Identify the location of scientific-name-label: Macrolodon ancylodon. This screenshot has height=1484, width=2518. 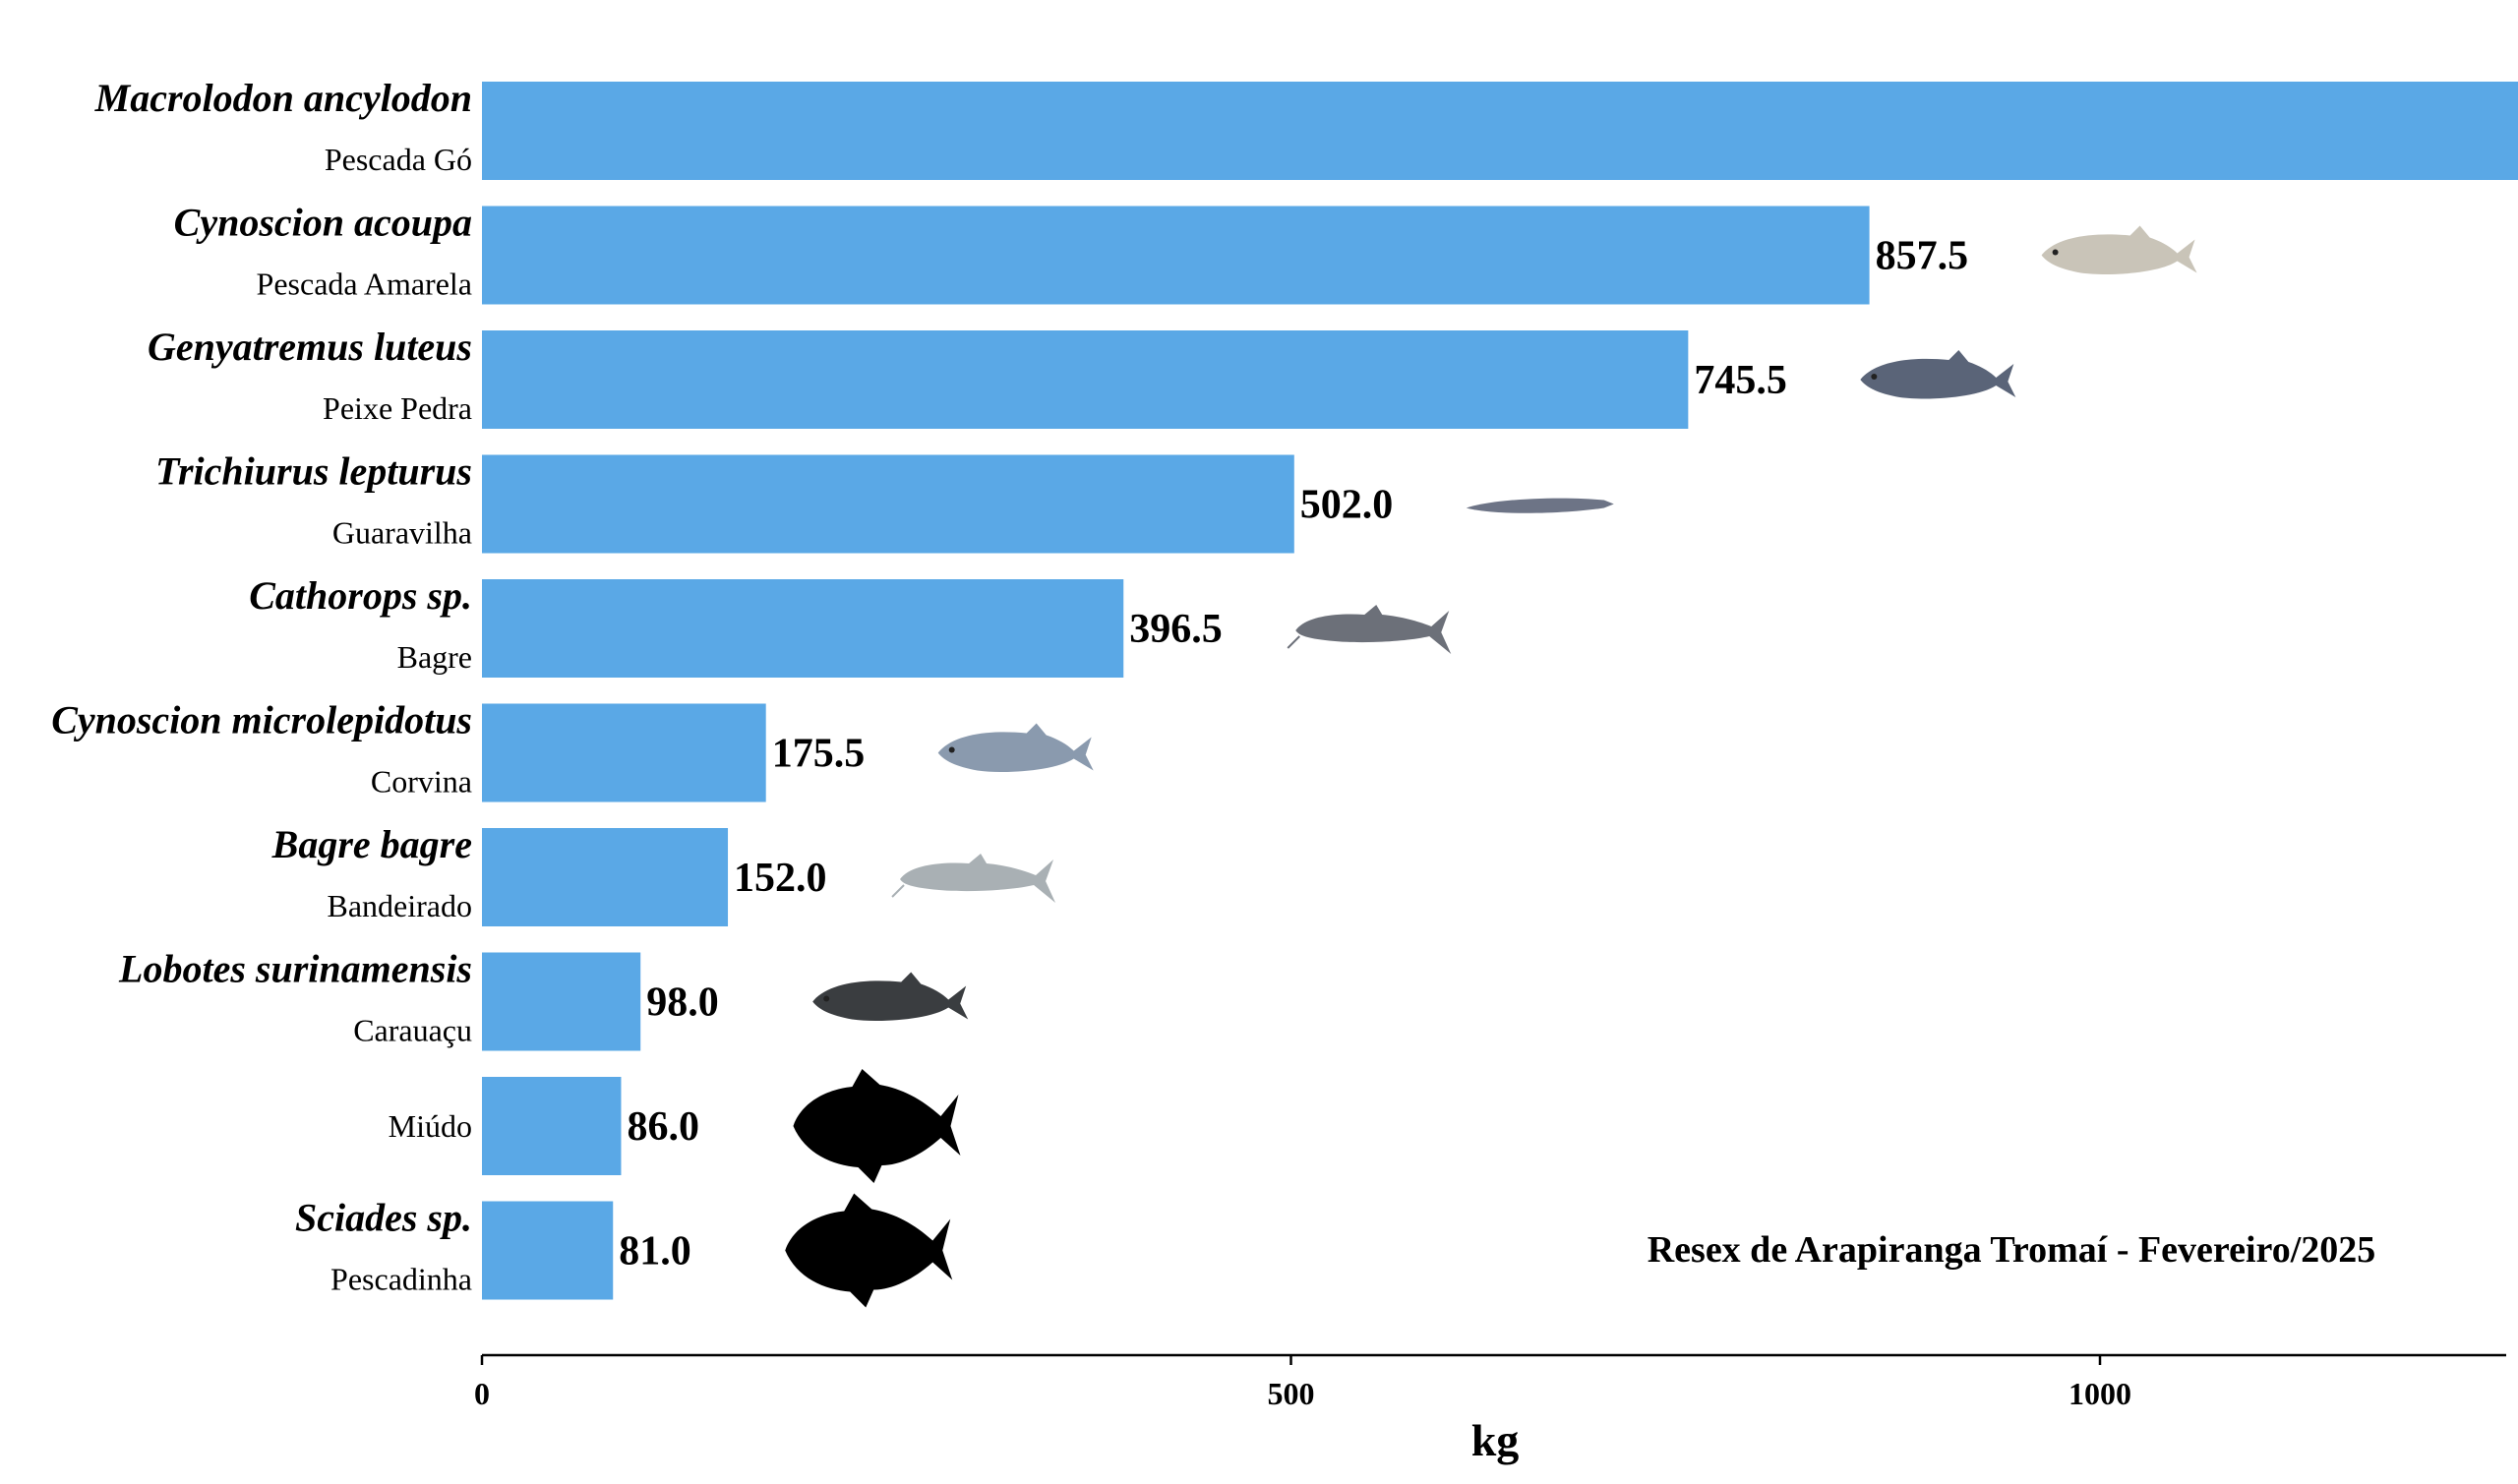
(283, 98).